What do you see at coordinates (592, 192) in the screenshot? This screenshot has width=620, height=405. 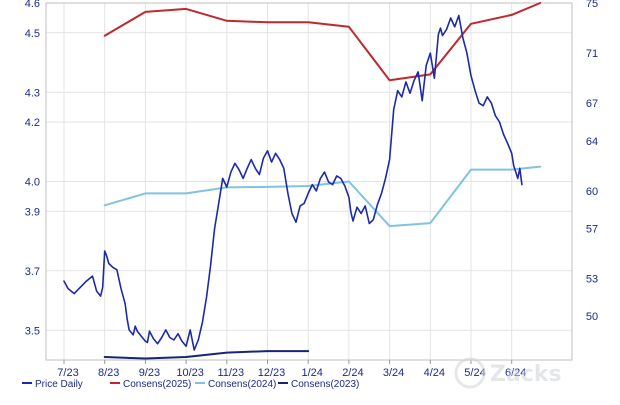 I see `right-tick-label: 60` at bounding box center [592, 192].